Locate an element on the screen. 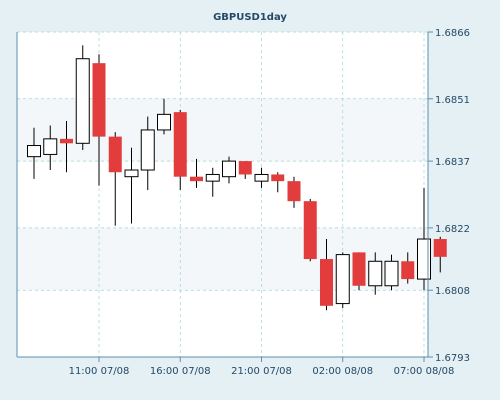  y-tick-label: 1.6837 is located at coordinates (452, 162).